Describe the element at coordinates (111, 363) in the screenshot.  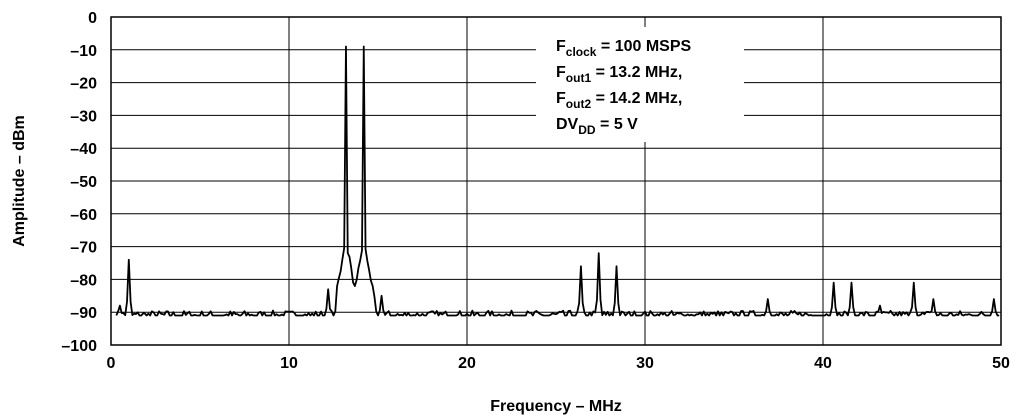
I see `x-tick-label: 0` at that location.